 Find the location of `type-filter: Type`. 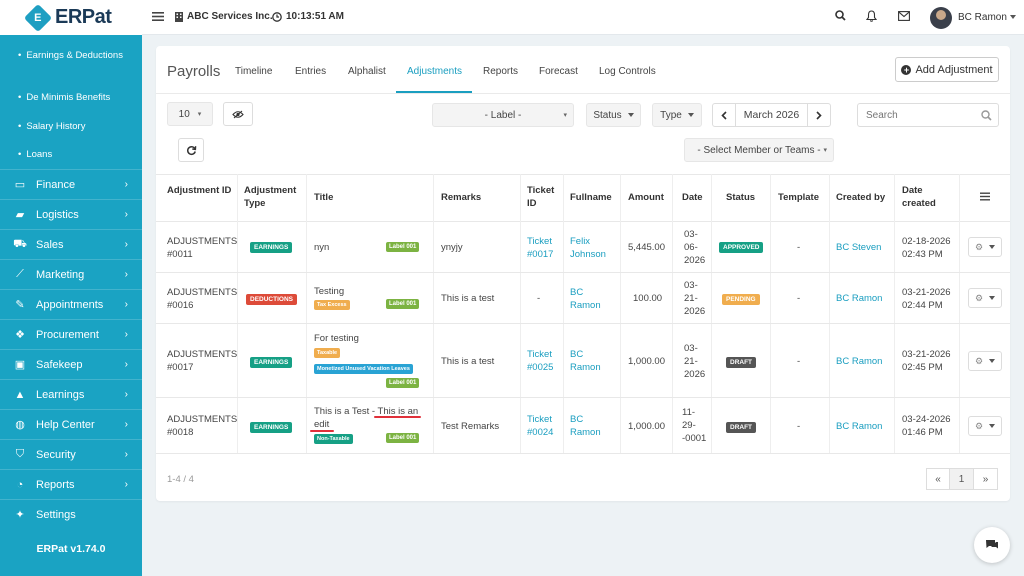

type-filter: Type is located at coordinates (677, 115).